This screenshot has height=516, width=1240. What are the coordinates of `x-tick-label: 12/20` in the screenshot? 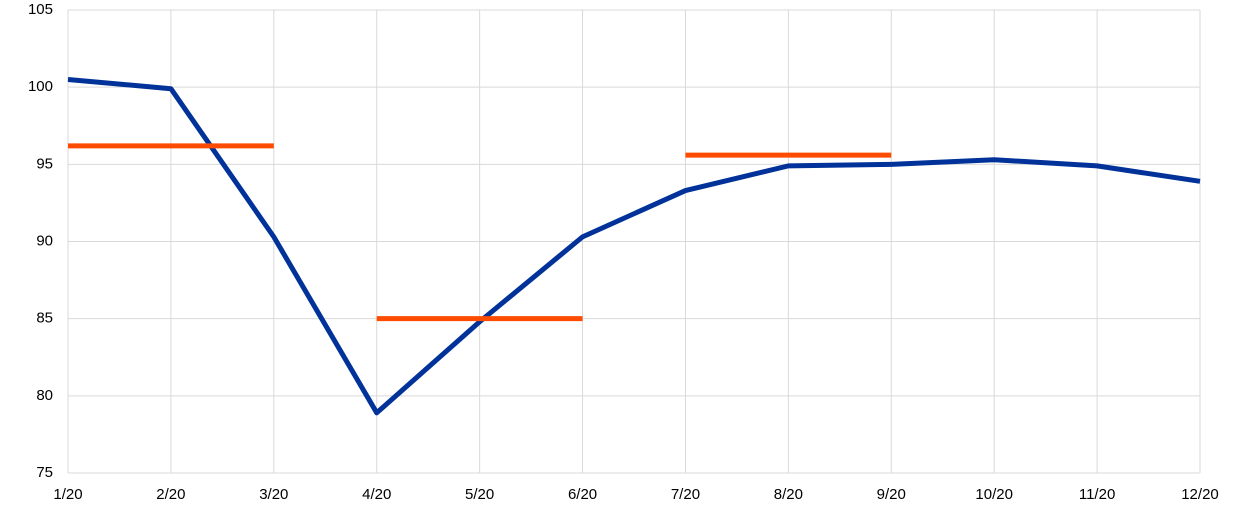 It's located at (1200, 494).